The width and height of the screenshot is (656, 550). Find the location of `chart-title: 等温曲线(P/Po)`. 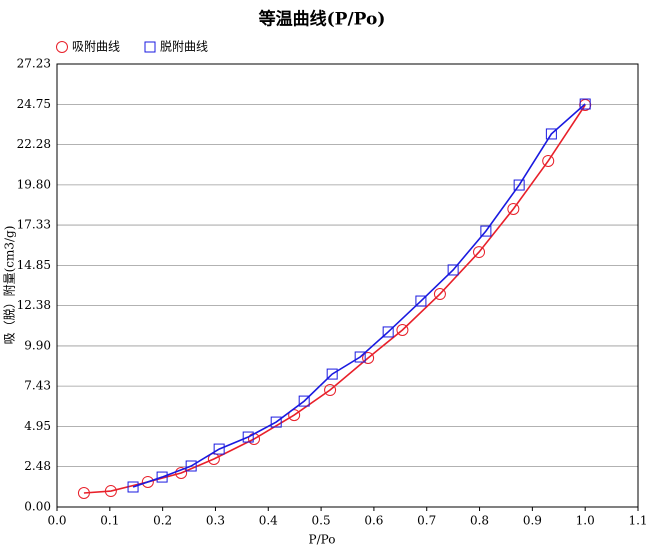

chart-title: 等温曲线(P/Po) is located at coordinates (322, 19).